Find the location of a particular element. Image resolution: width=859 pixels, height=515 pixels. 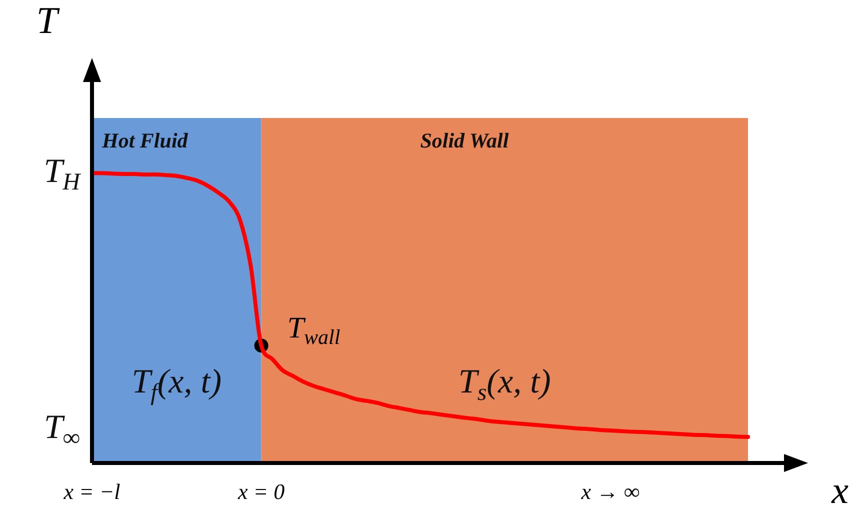

x-tick-label: x → ∞ is located at coordinates (610, 491).